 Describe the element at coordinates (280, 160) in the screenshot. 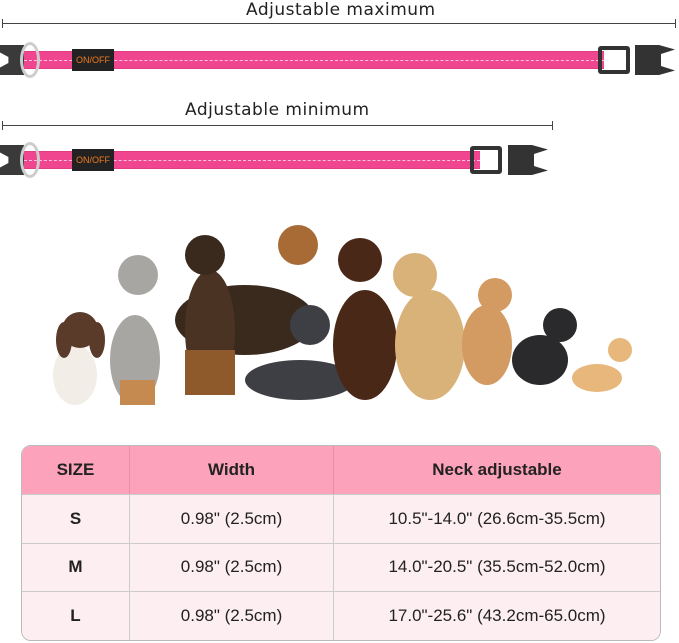

I see `collar-minimum: ON/OFF` at that location.